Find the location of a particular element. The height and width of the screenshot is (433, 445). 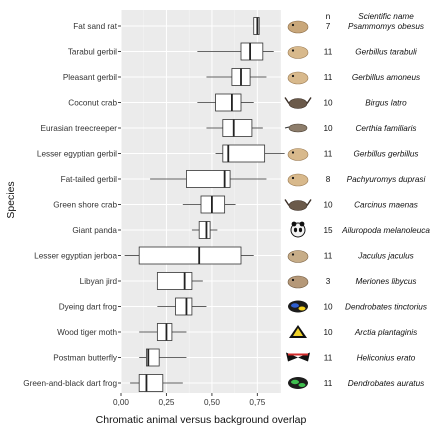

scientific-name: Ailuropoda melanoleuca is located at coordinates (385, 230).